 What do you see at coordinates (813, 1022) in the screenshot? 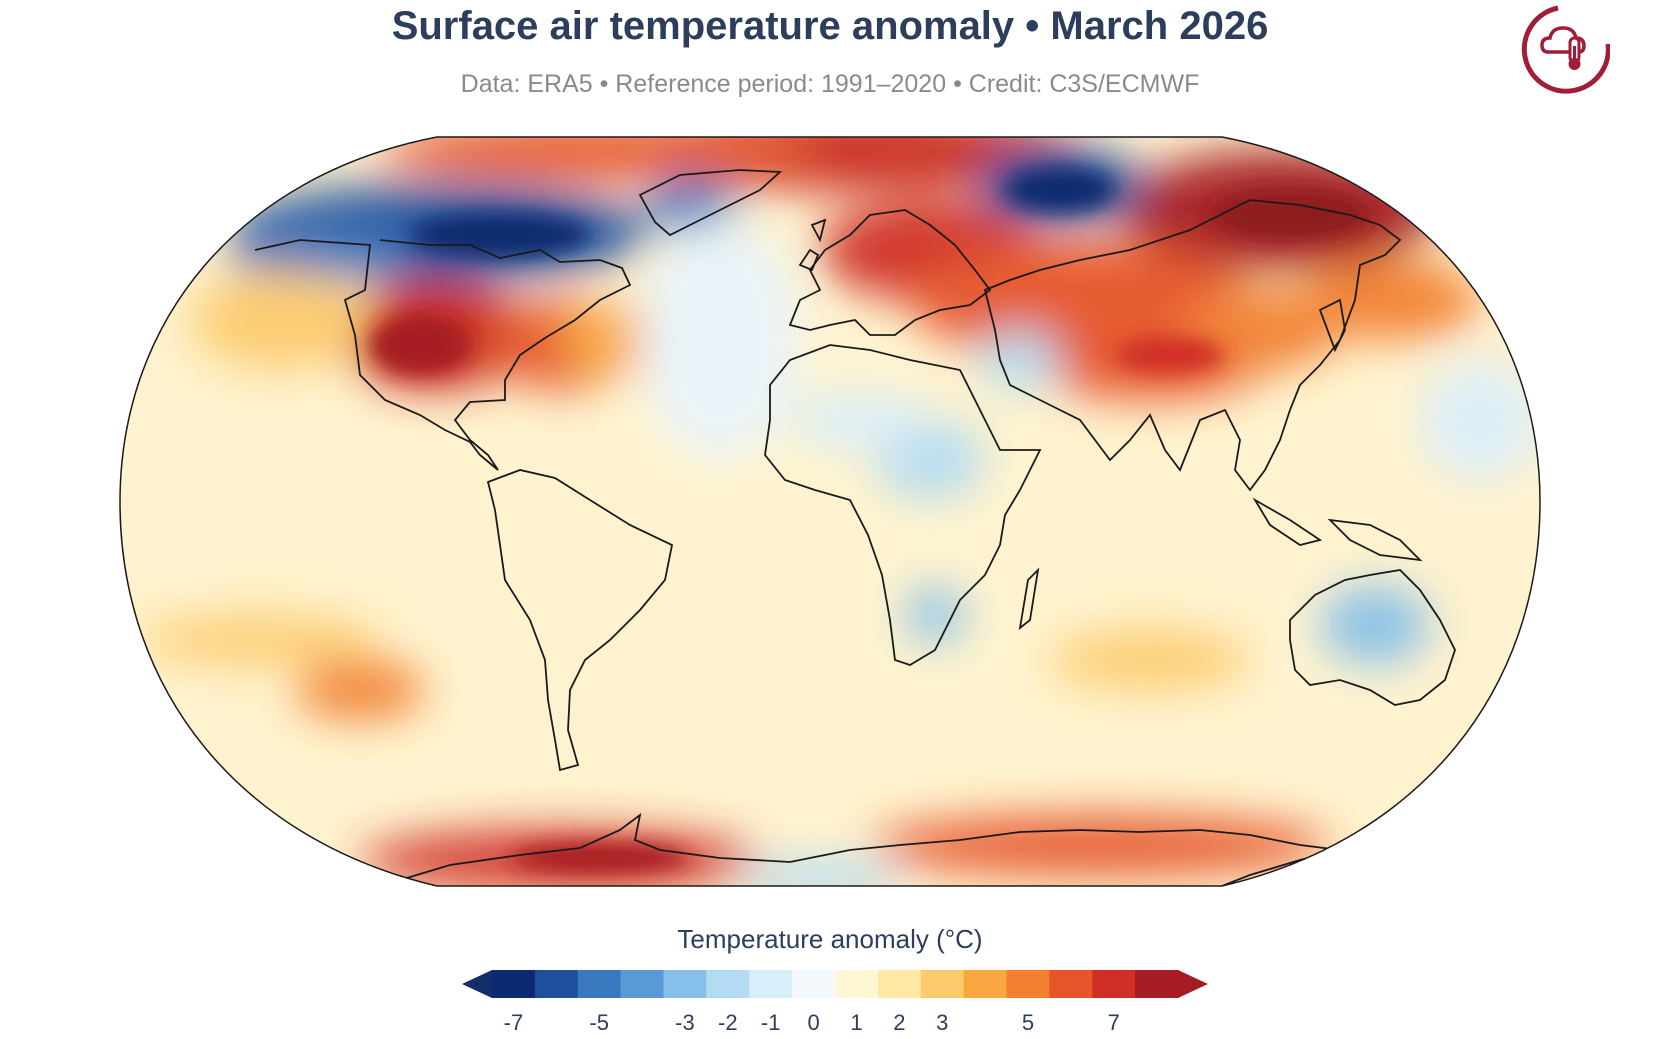
I see `colorbar-tick-label: 0` at bounding box center [813, 1022].